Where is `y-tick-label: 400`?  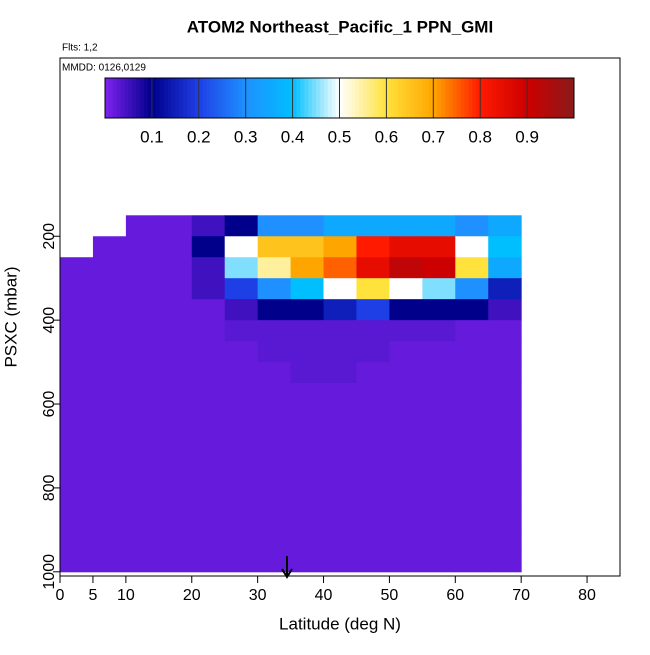 y-tick-label: 400 is located at coordinates (49, 320).